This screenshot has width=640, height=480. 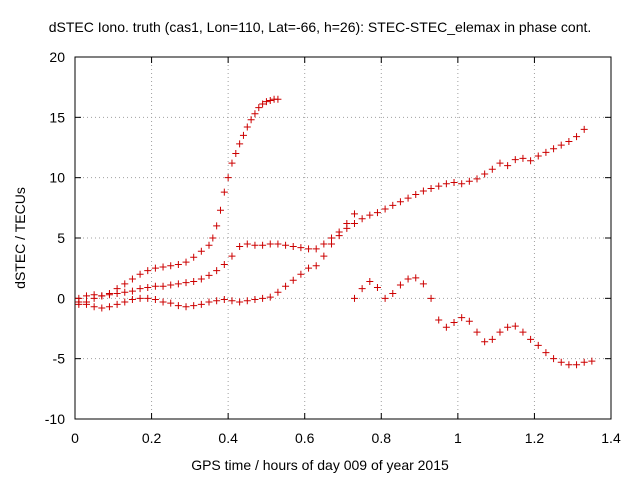 I want to click on x-axis-label: GPS time / hours of day 009 of year 2015, so click(x=320, y=465).